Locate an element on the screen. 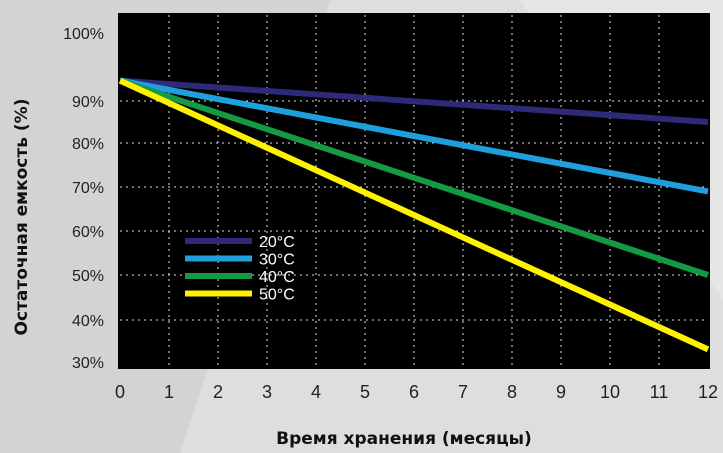 This screenshot has width=723, height=453. x-tick-label: 2 is located at coordinates (218, 392).